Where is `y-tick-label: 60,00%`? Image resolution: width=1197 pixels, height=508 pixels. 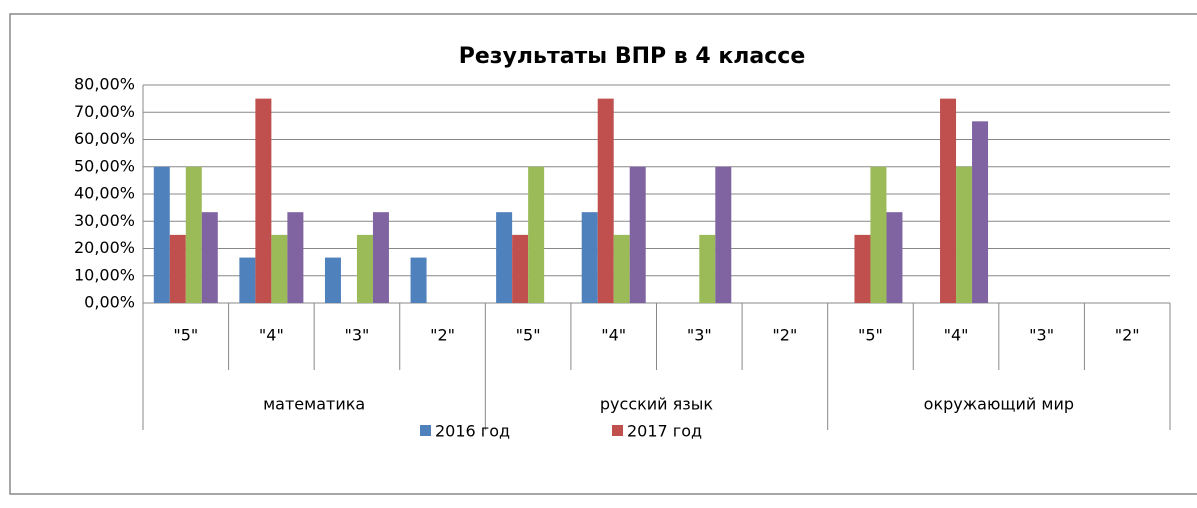
y-tick-label: 60,00% is located at coordinates (104, 138).